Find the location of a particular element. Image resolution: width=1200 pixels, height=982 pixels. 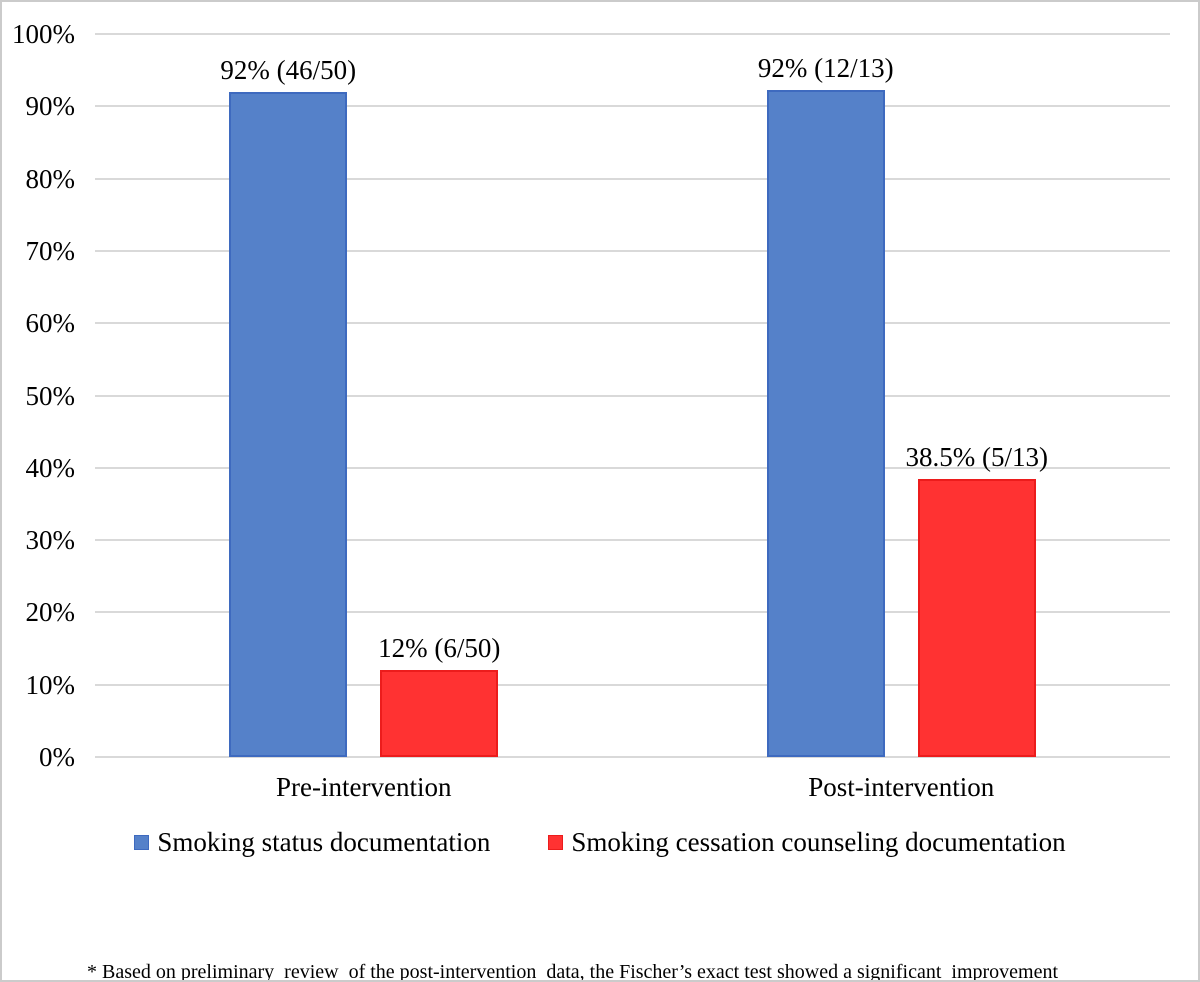

category-label-post-intervention: Post-intervention is located at coordinates (901, 787).